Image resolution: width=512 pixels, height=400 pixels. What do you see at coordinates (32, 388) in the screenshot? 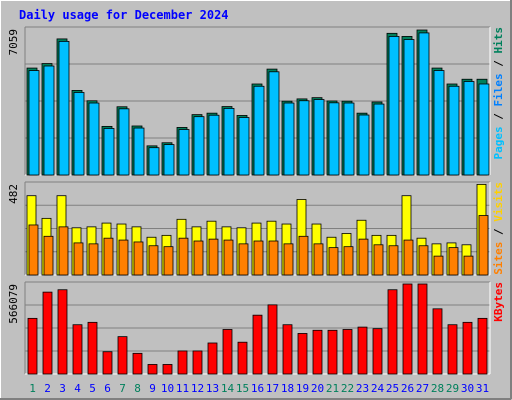
I see `day-label: 1` at bounding box center [32, 388].